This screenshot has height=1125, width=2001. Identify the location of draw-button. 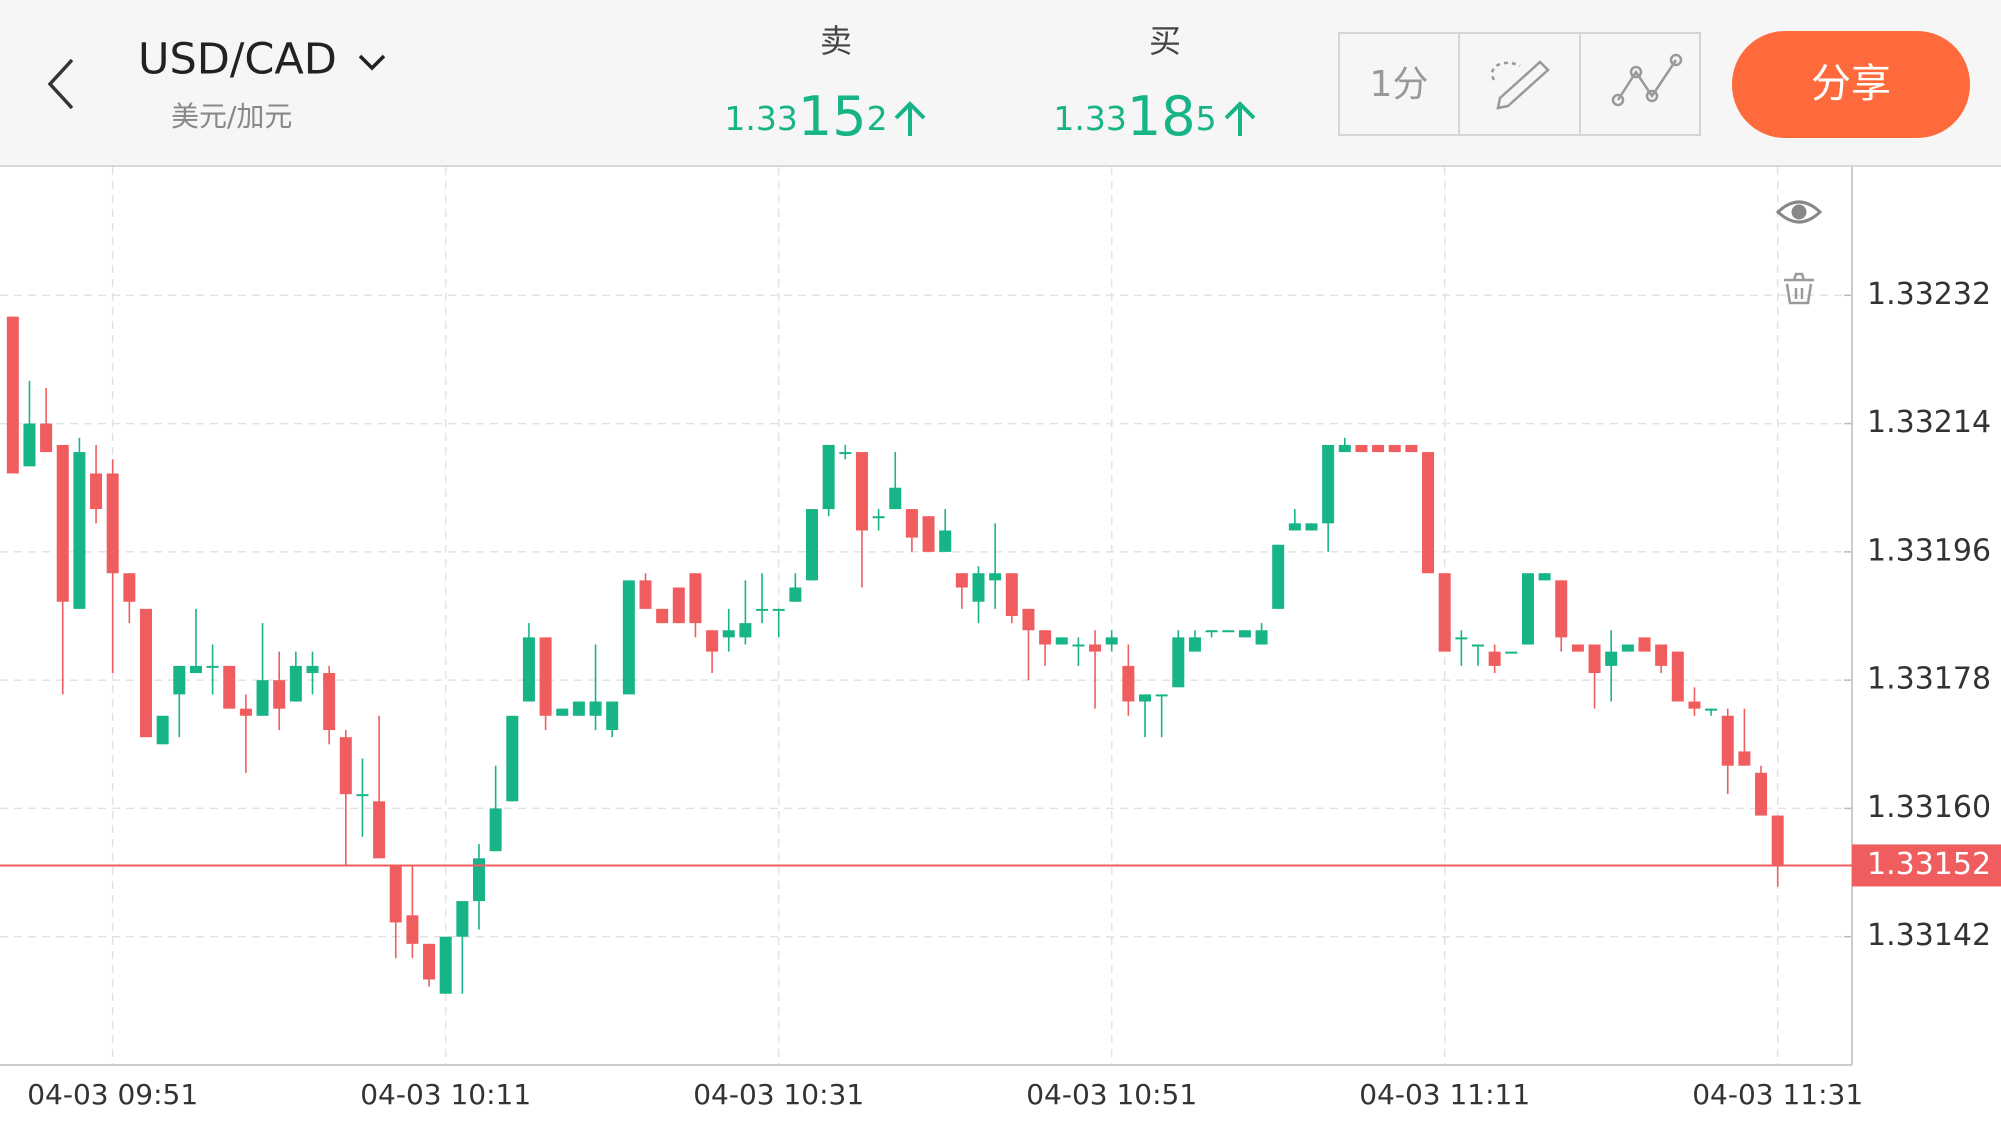
(1520, 85).